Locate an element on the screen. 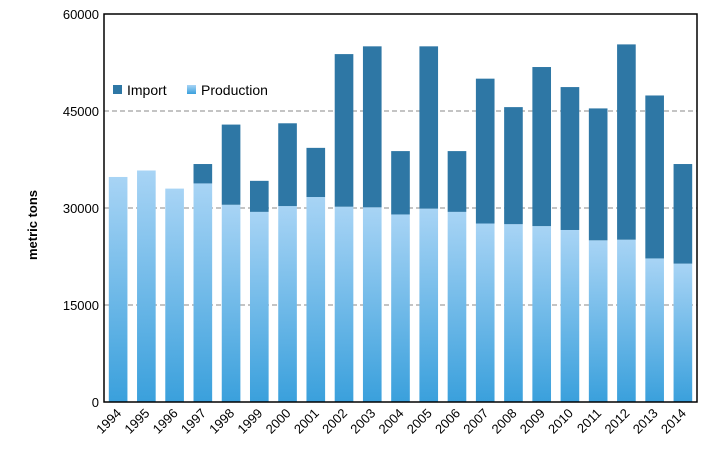 The height and width of the screenshot is (456, 712). y-tick-label: 30000 is located at coordinates (81, 208).